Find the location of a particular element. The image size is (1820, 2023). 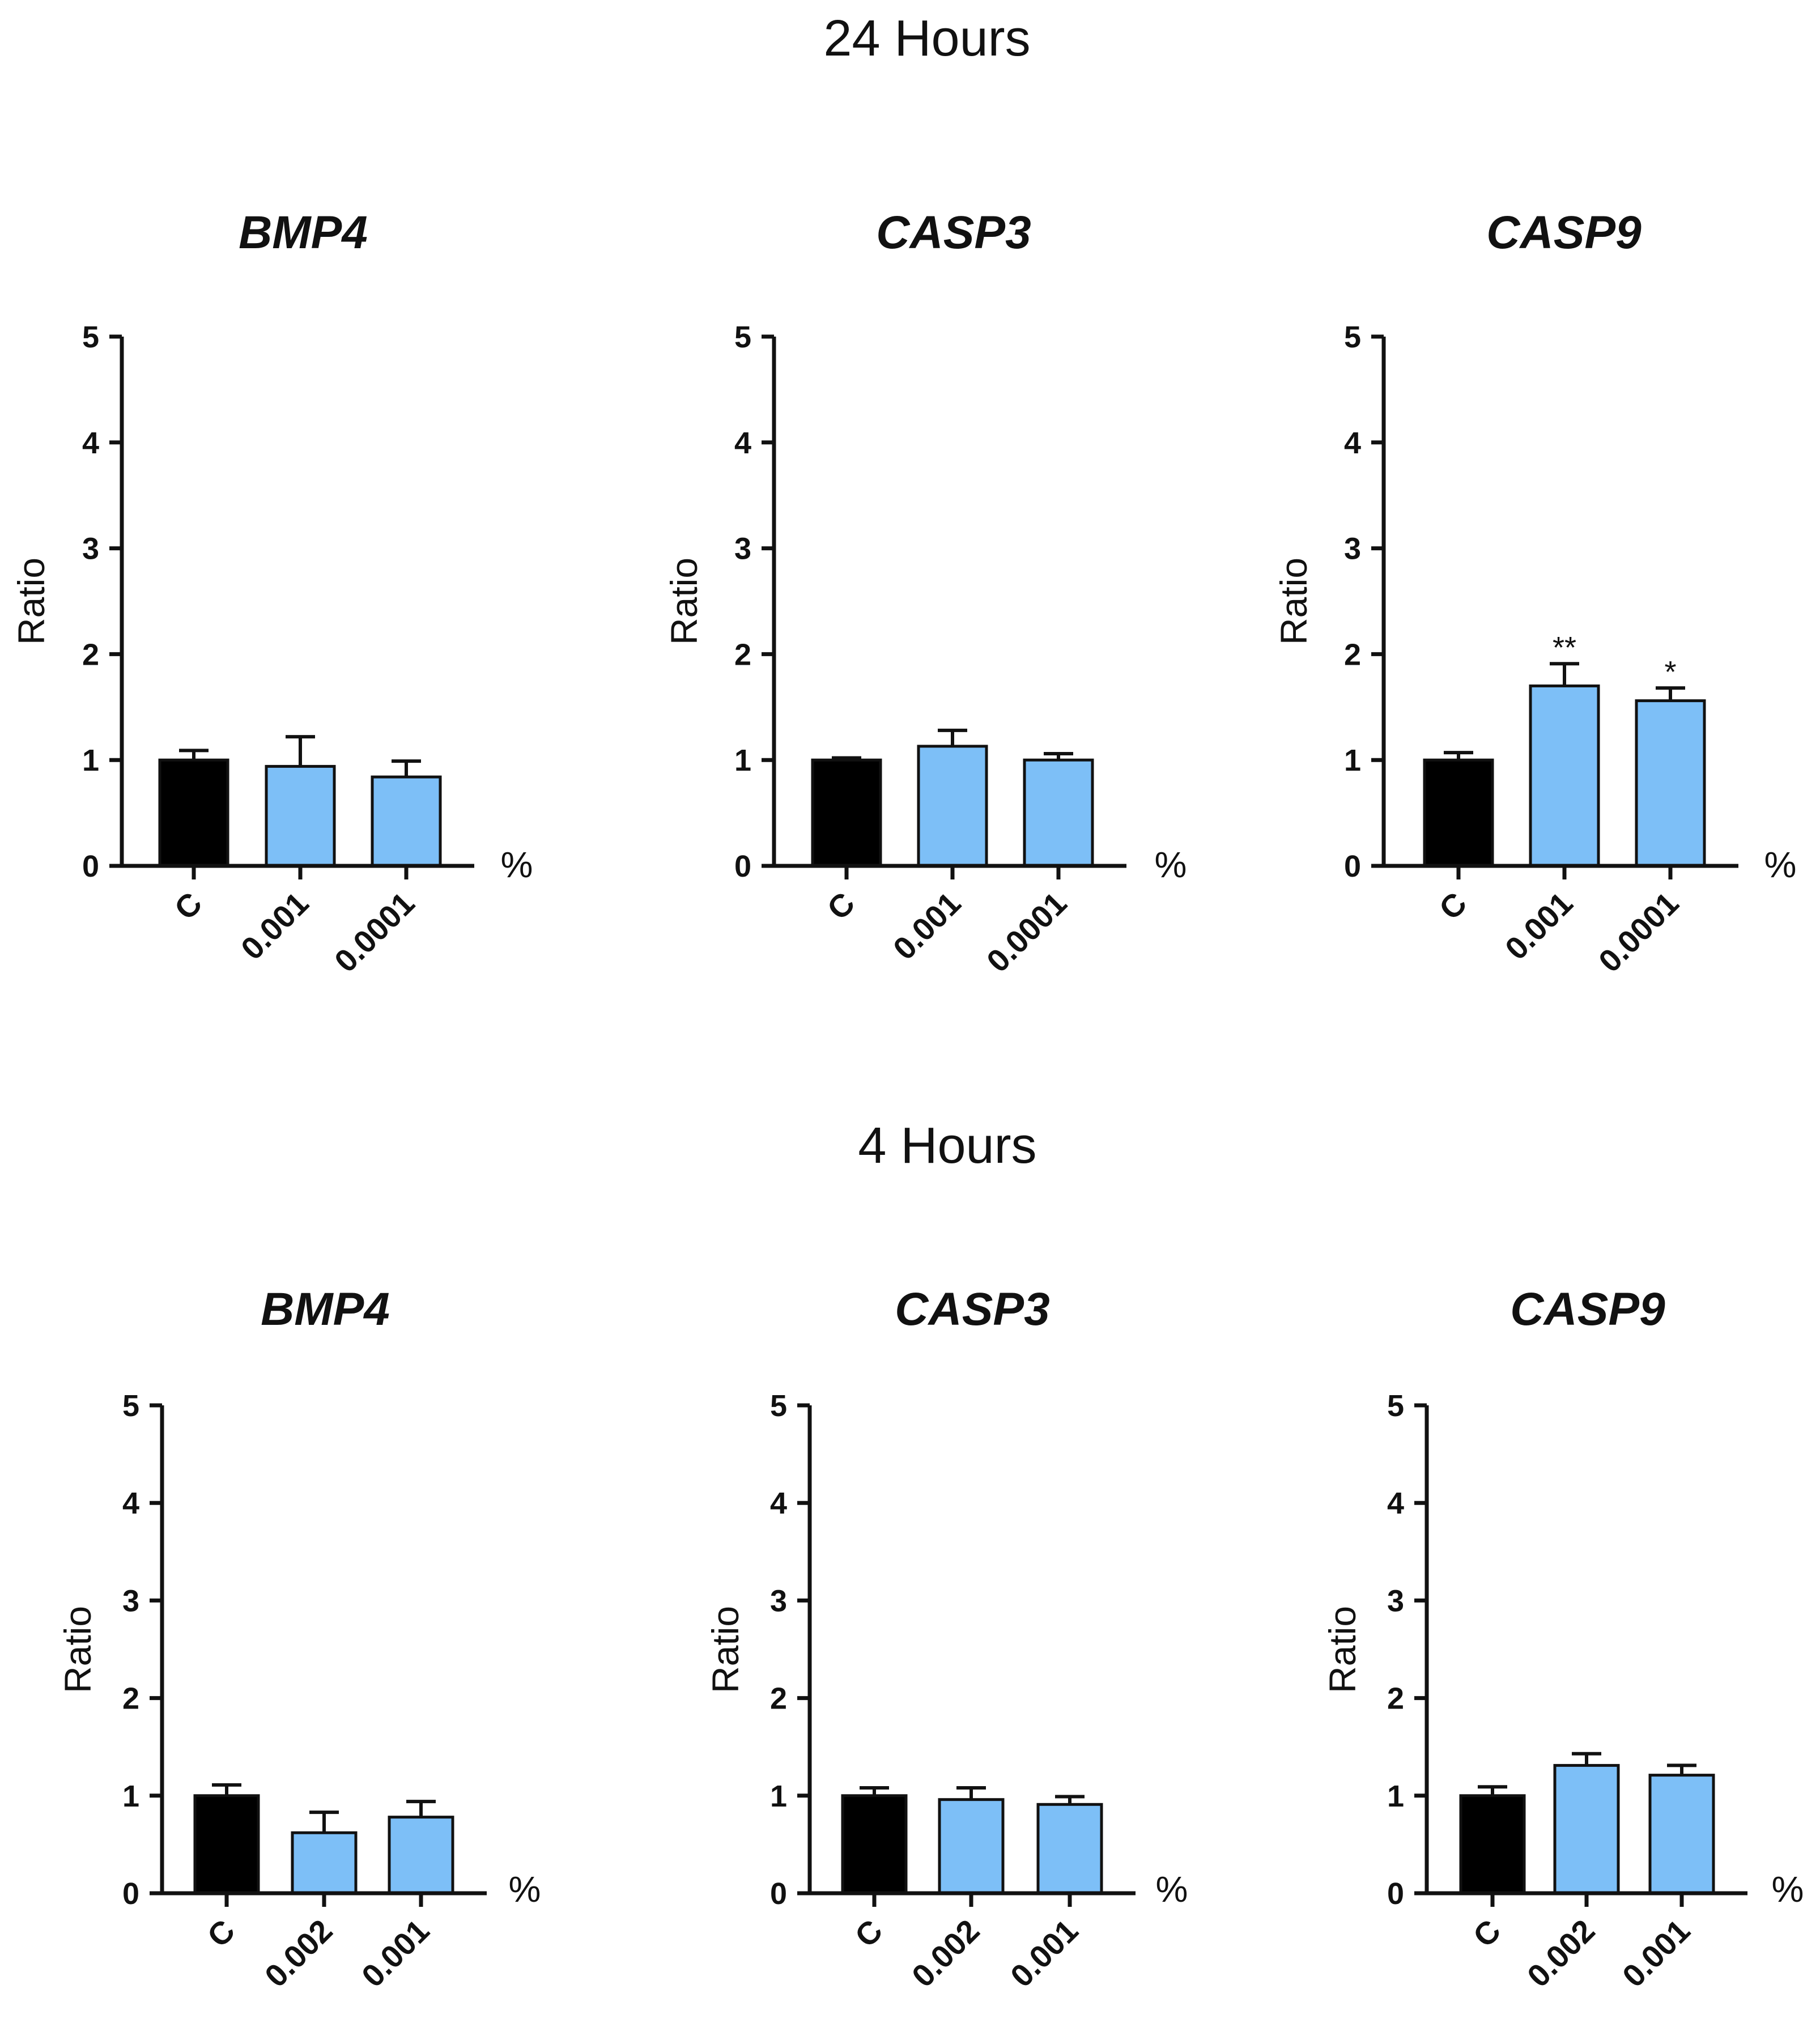

chart-panel-4h-bmp4: BMP4 Ratio 0 1 2 3 4 5 C 0.002 0.001% is located at coordinates (299, 1639).